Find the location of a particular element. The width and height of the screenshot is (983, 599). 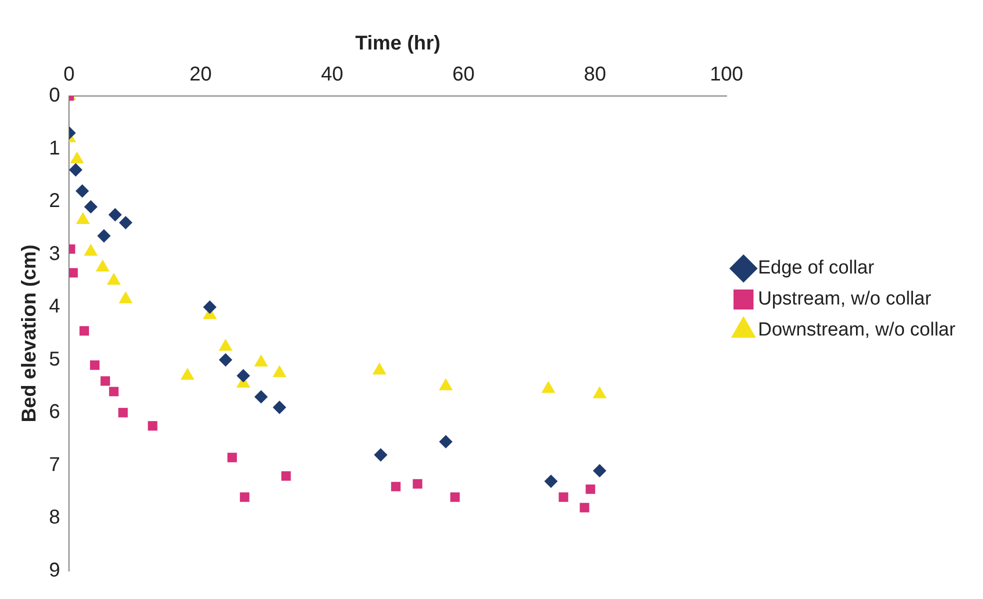

x-tick-label: 100 is located at coordinates (727, 75).